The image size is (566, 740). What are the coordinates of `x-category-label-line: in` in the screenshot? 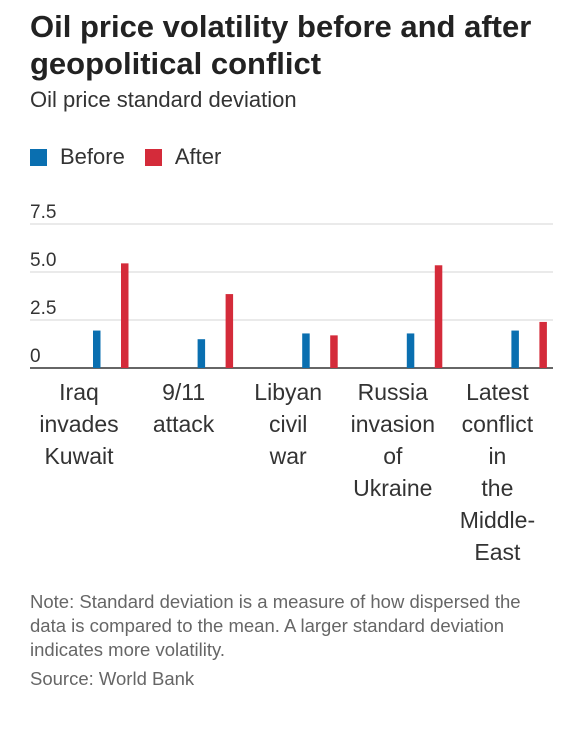 It's located at (497, 456).